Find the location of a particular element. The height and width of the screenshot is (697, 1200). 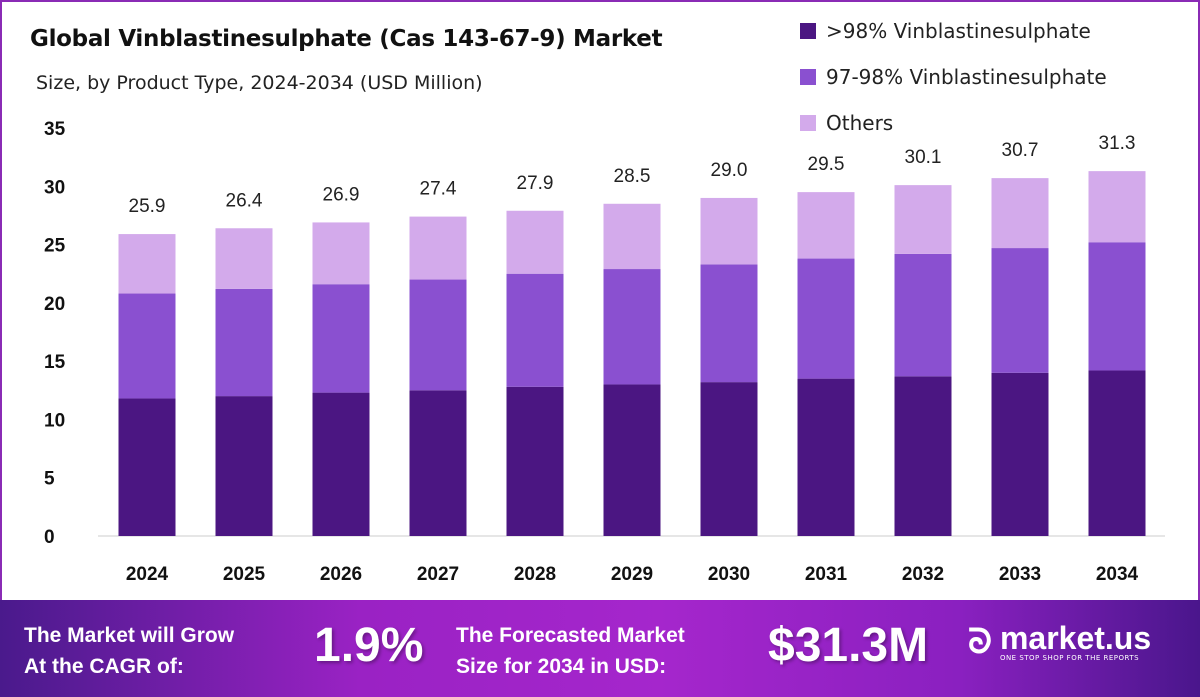

legend-item: 97-98% Vinblastinesulphate is located at coordinates (953, 77).